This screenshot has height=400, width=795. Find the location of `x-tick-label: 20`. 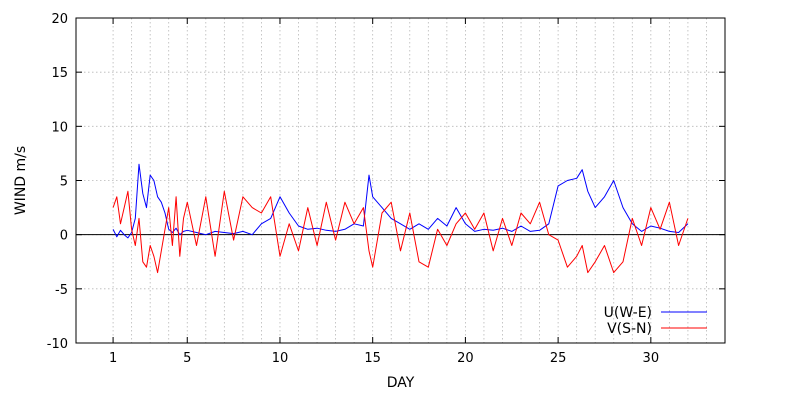

x-tick-label: 20 is located at coordinates (465, 358).